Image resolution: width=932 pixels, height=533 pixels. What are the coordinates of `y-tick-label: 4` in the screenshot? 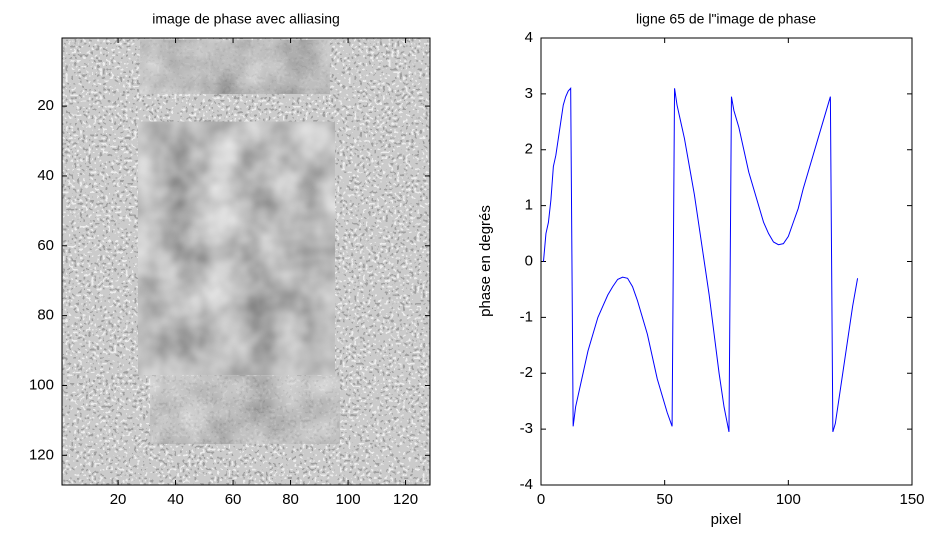 It's located at (529, 37).